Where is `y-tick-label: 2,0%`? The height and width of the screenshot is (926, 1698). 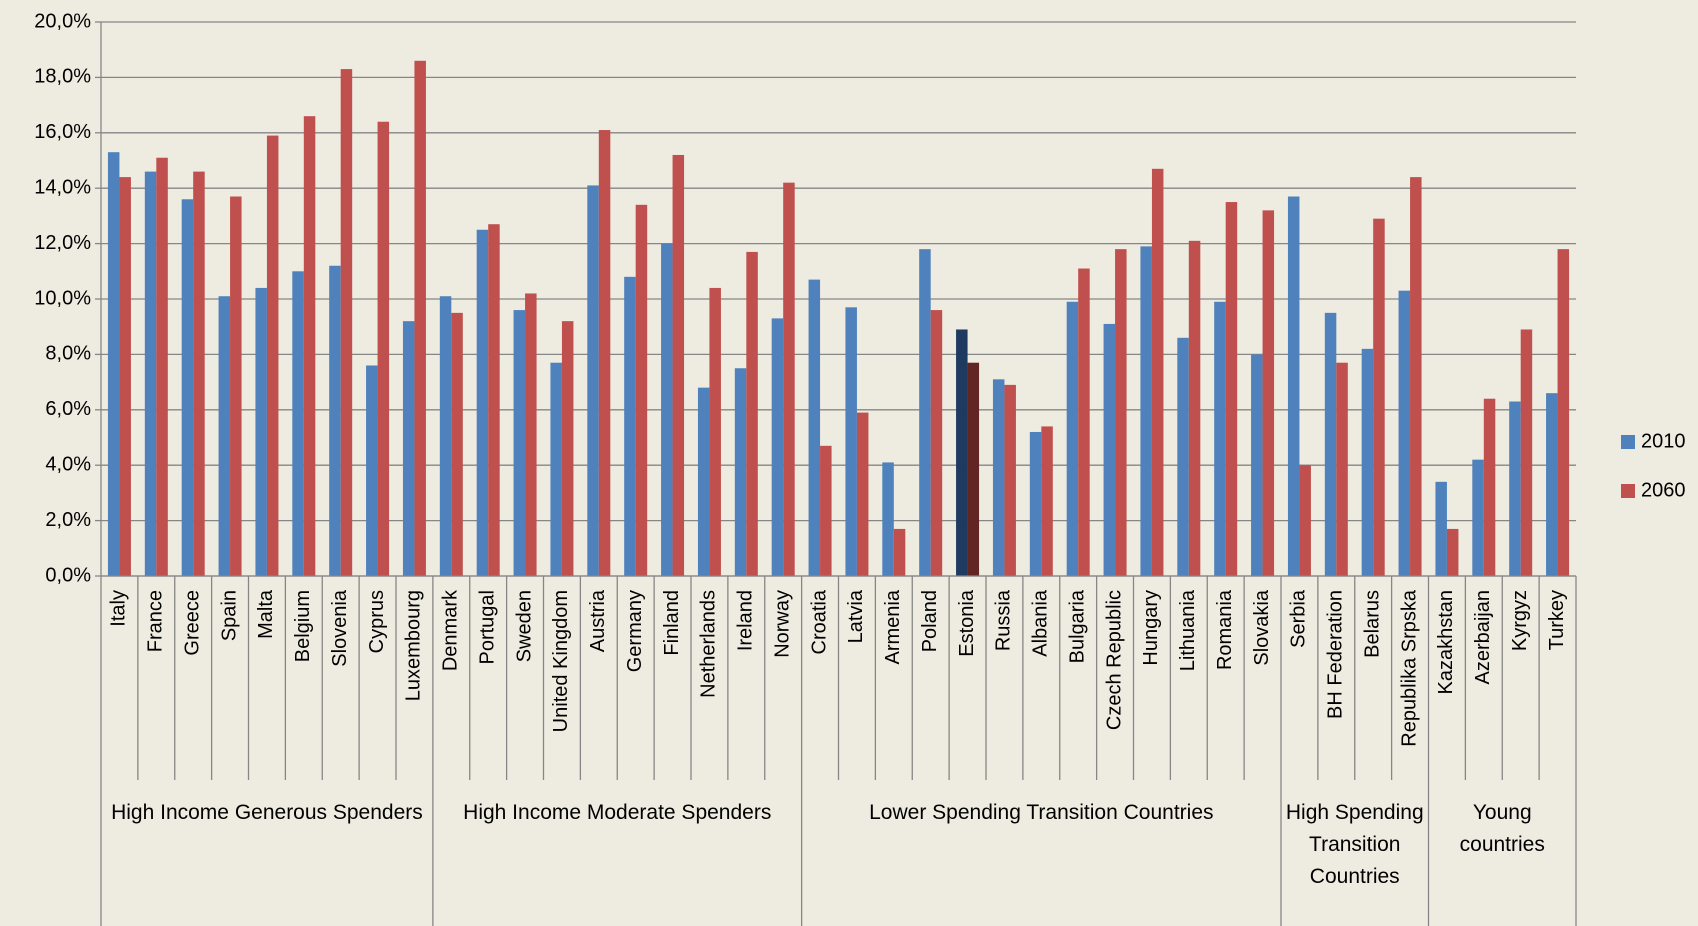 y-tick-label: 2,0% is located at coordinates (68, 520).